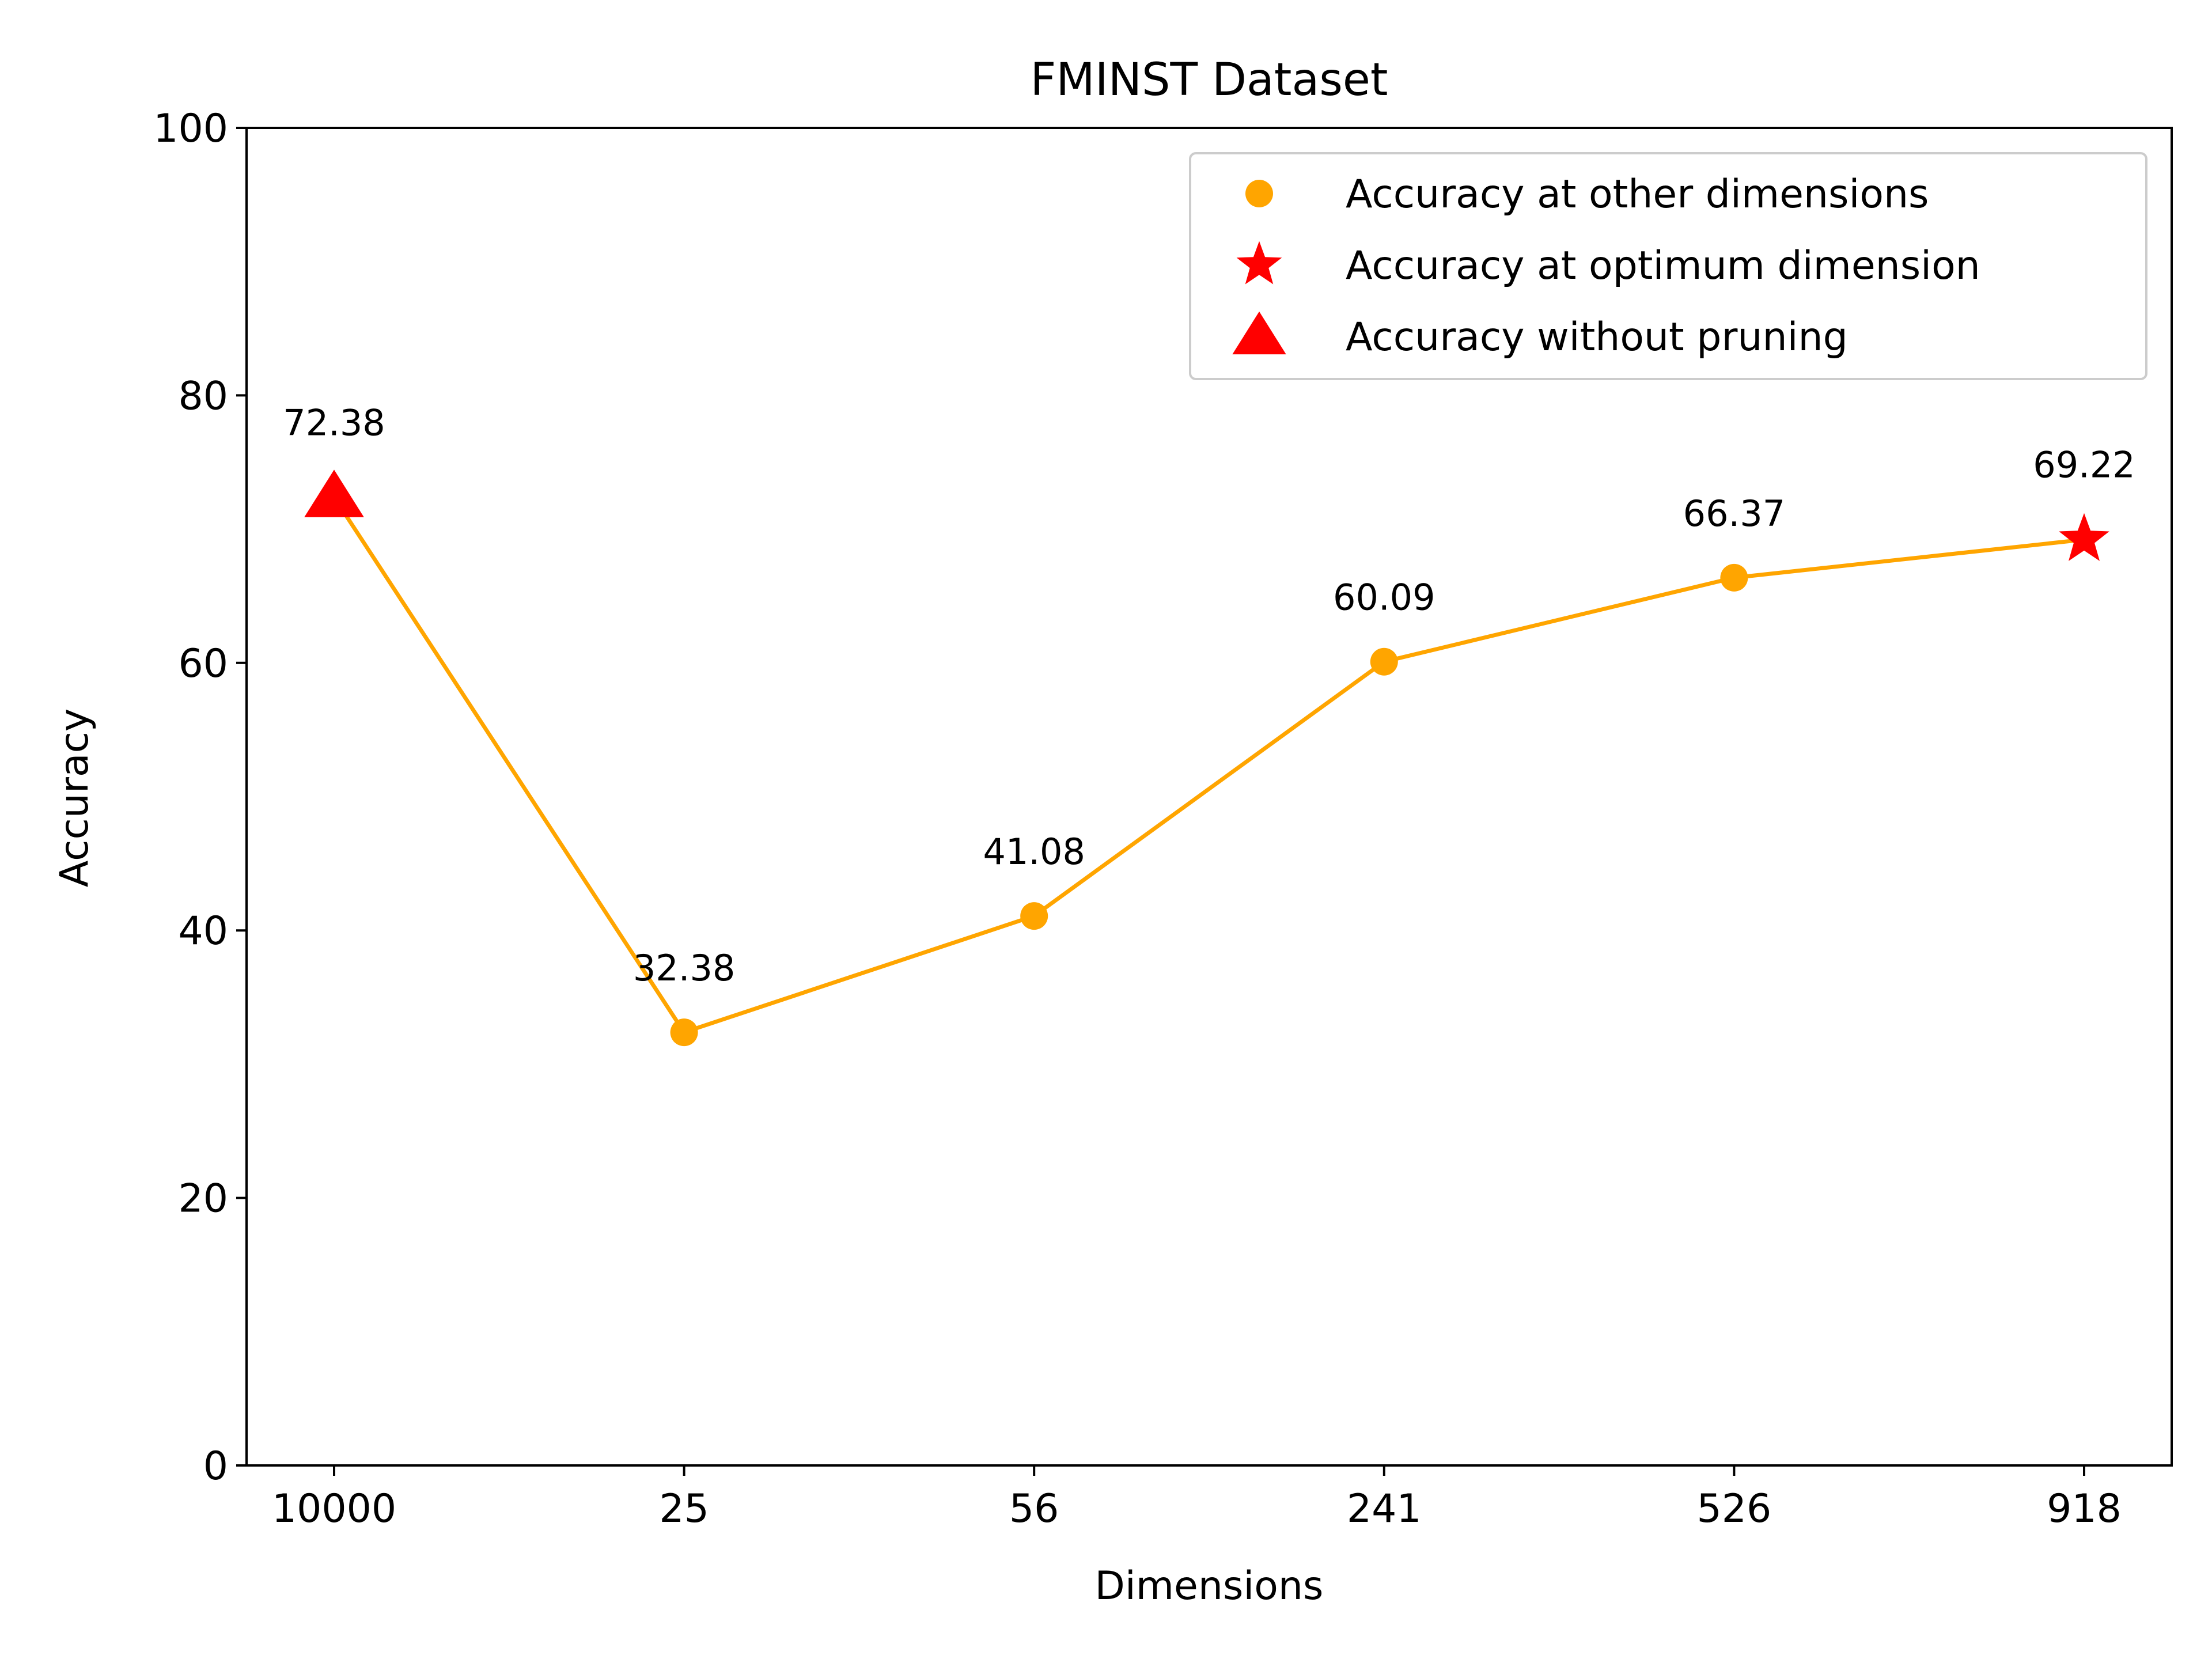 Image resolution: width=2212 pixels, height=1659 pixels. Describe the element at coordinates (1259, 333) in the screenshot. I see `legend-marker-triangle` at that location.